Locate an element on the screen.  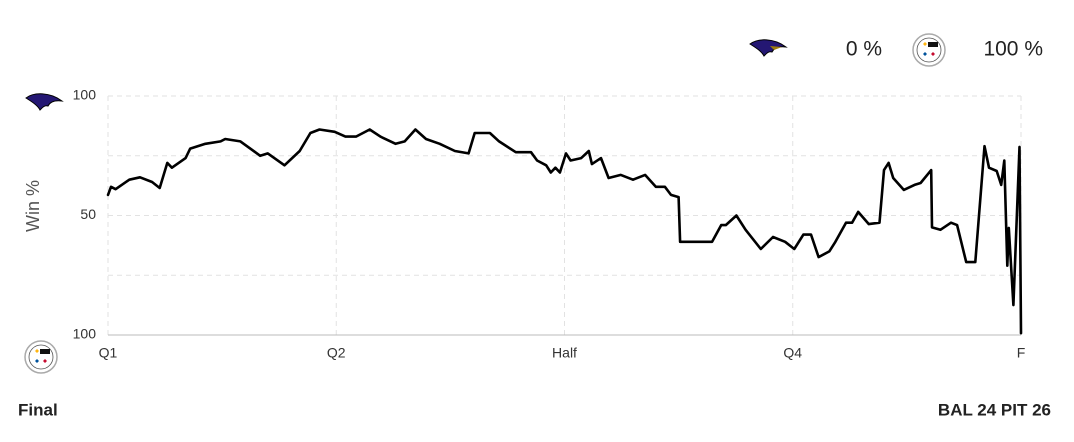
y-tick-label: 50 is located at coordinates (88, 214).